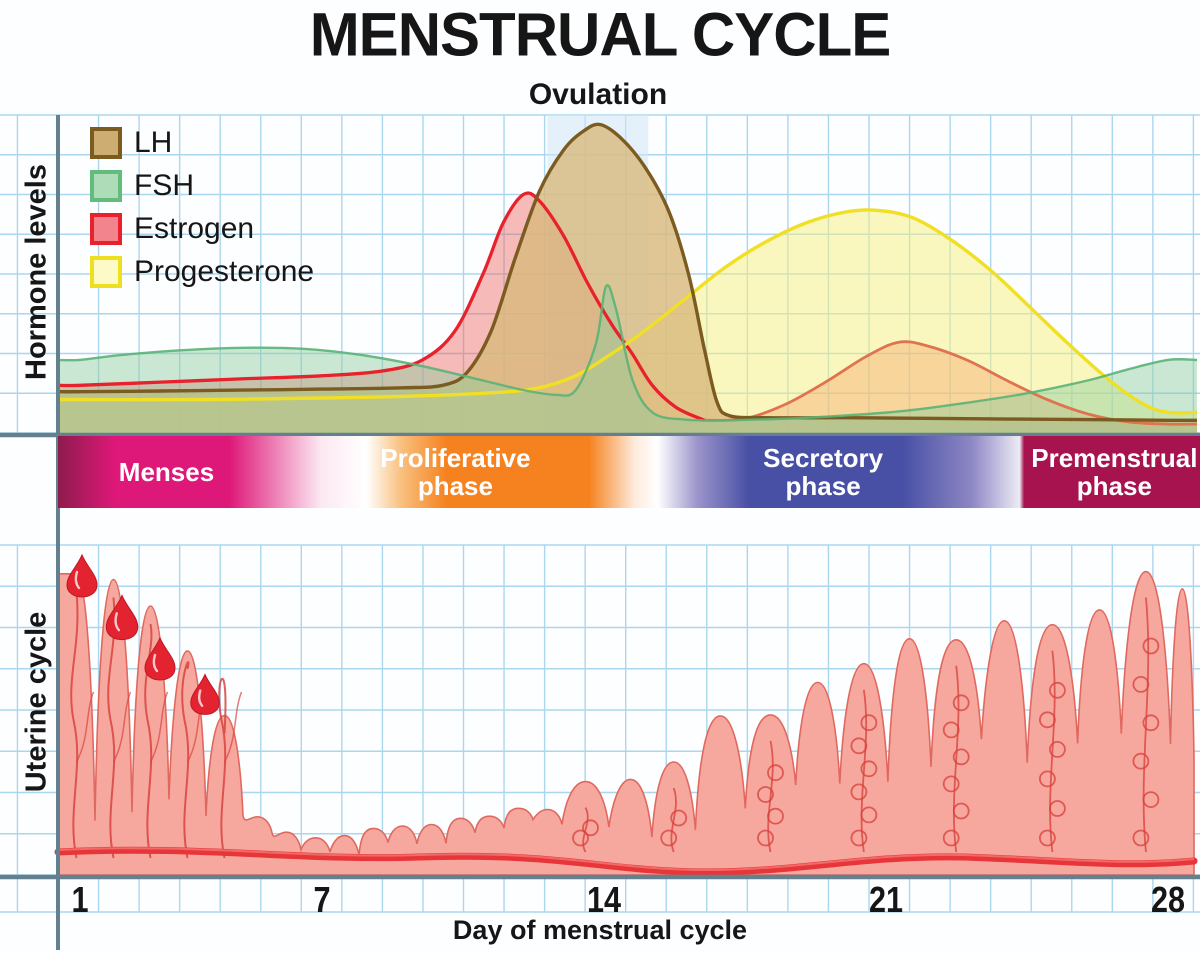  I want to click on basal-layer-highlight, so click(626, 859).